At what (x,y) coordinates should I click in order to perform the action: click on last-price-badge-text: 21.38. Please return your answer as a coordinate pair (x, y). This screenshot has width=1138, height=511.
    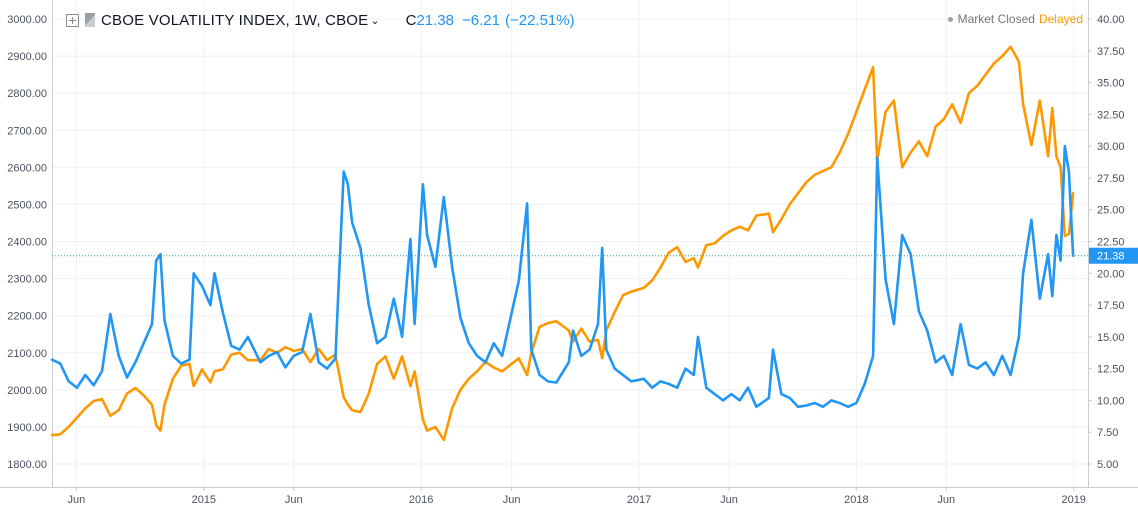
    Looking at the image, I should click on (1111, 257).